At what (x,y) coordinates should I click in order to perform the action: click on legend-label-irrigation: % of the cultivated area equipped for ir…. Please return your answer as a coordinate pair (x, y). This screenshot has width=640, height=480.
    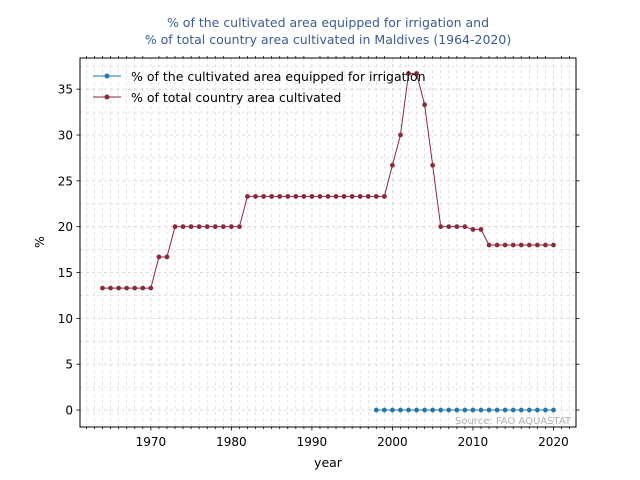
    Looking at the image, I should click on (278, 76).